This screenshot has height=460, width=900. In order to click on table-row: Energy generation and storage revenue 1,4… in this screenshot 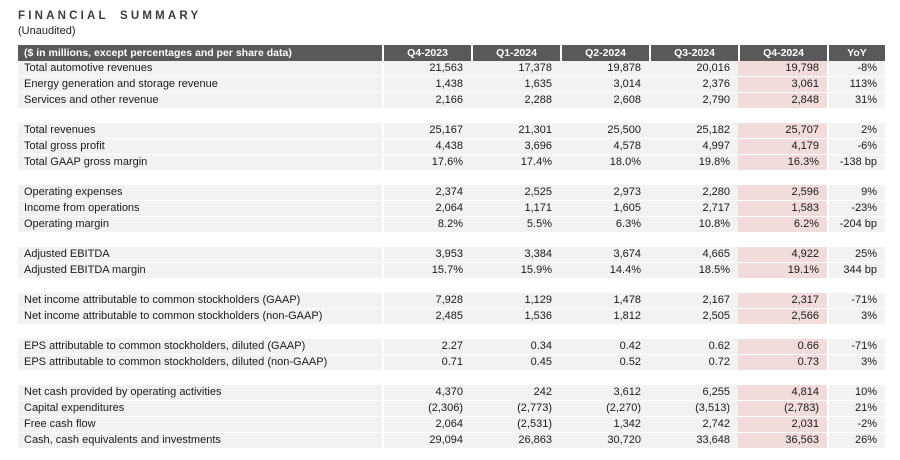, I will do `click(451, 85)`.